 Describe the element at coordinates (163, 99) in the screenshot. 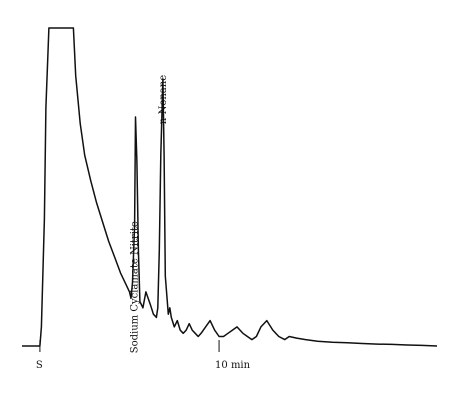

I see `peak-label-2: n-Nonane` at that location.